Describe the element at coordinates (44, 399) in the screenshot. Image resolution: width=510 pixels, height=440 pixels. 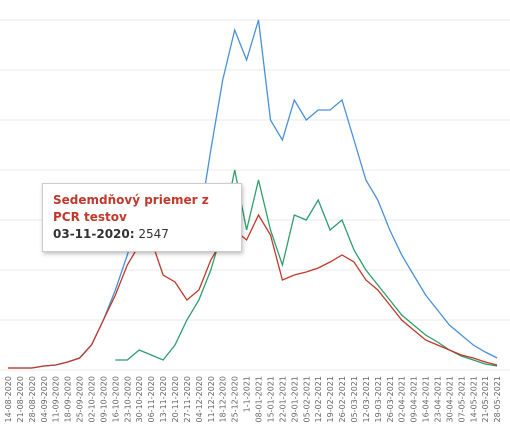
I see `x-tick-label: 04-09-2020` at that location.